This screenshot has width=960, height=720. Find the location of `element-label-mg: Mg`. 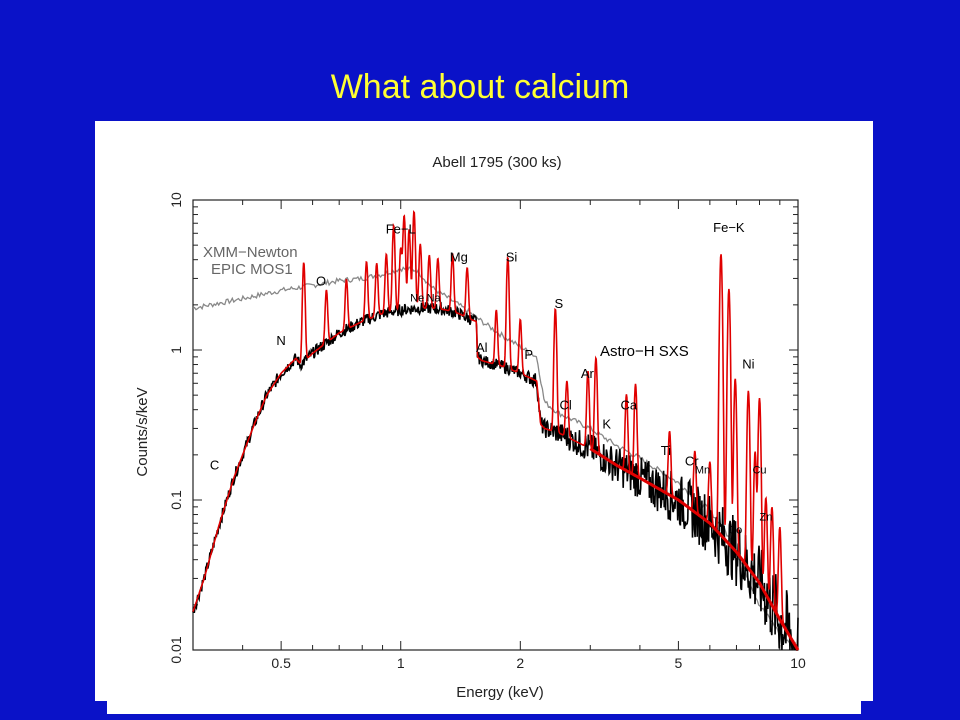

element-label-mg: Mg is located at coordinates (459, 256).